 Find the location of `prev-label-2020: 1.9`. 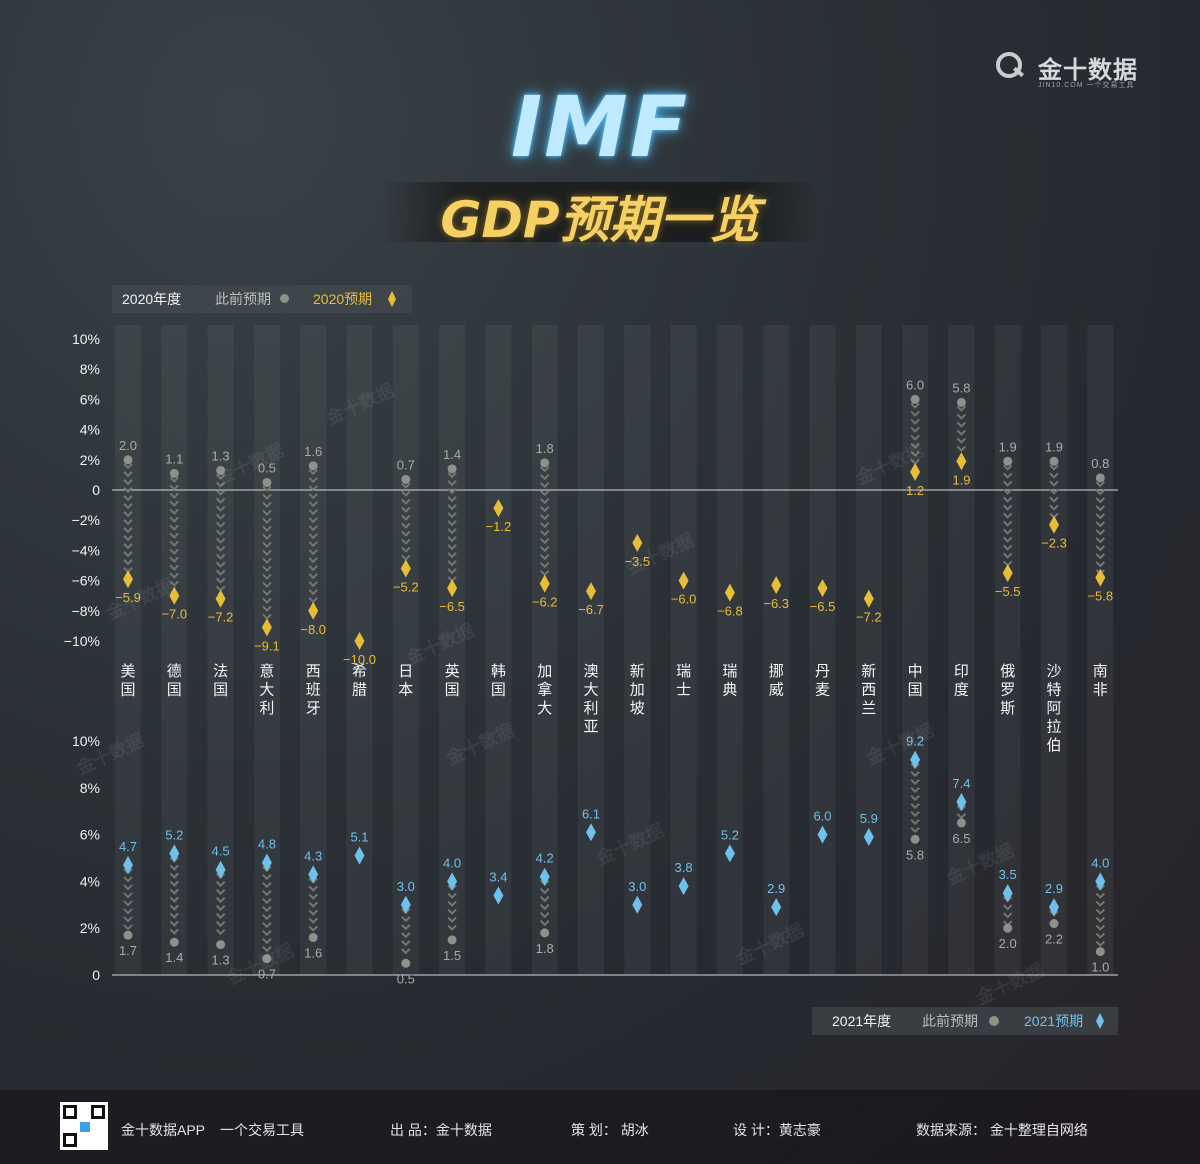

prev-label-2020: 1.9 is located at coordinates (1054, 446).